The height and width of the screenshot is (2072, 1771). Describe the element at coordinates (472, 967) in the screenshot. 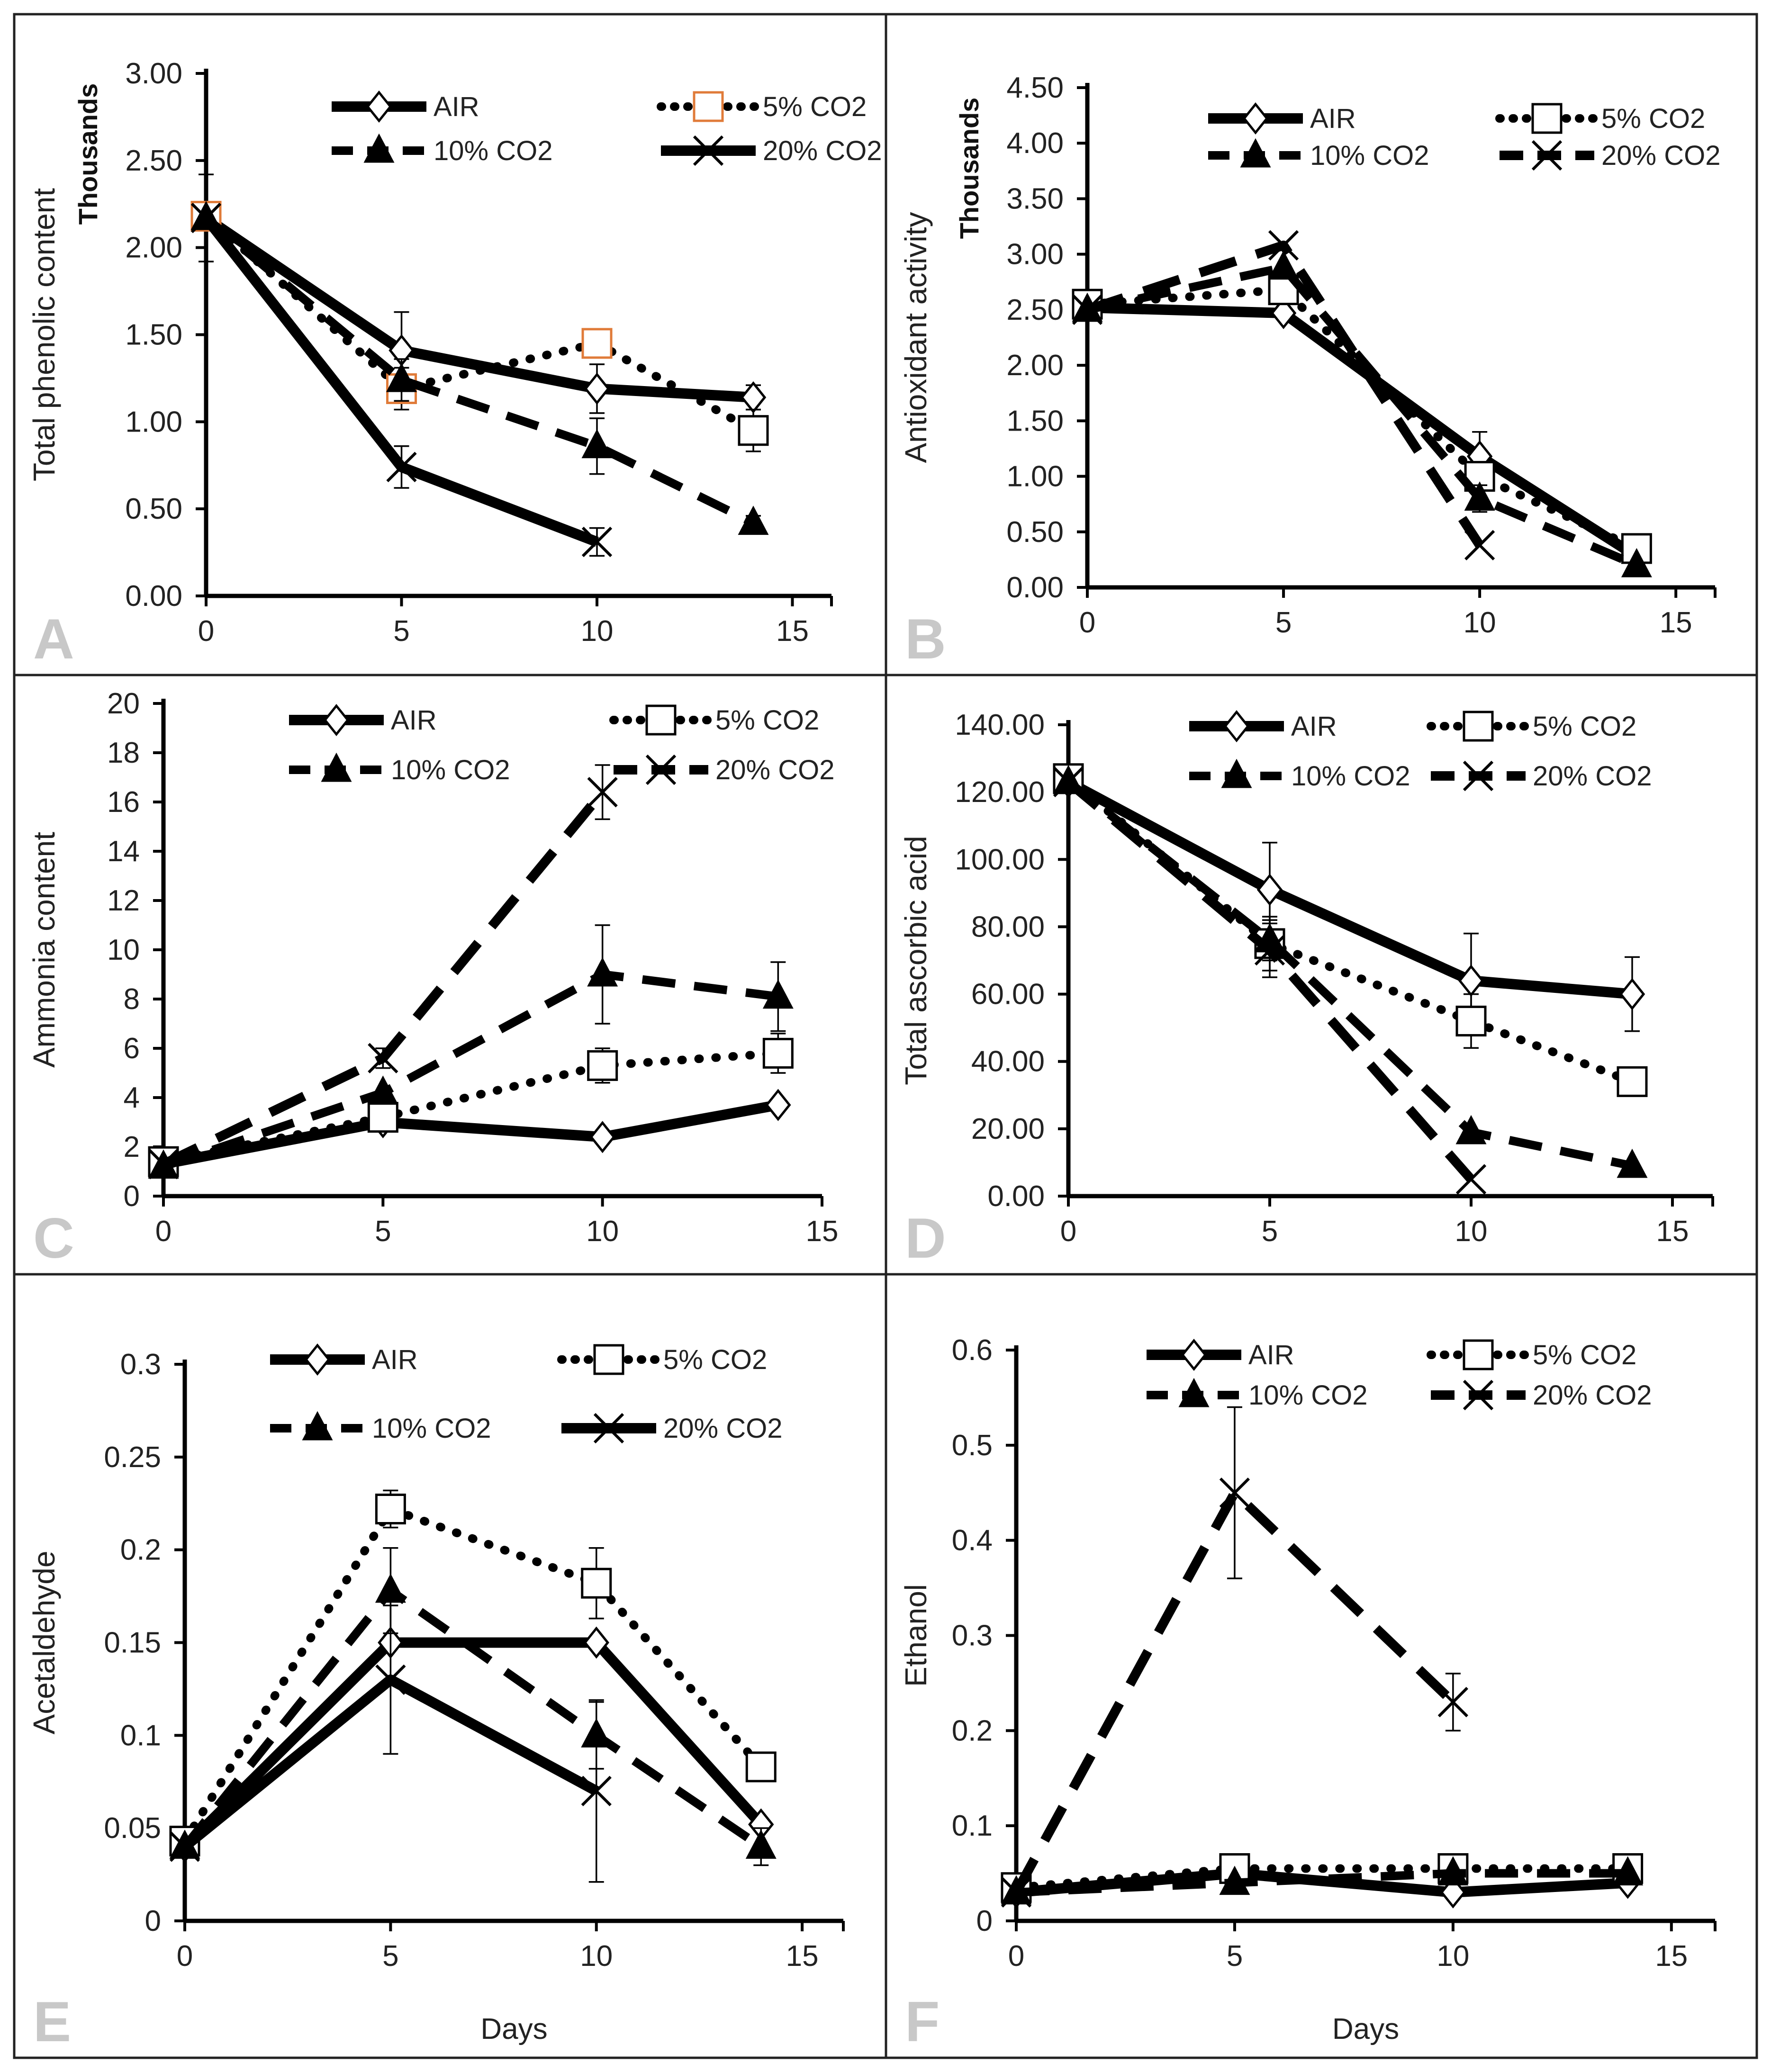

I see `axes: 0 2 4 6 8 10 12 14 16 18 20 0 5 10 15` at that location.